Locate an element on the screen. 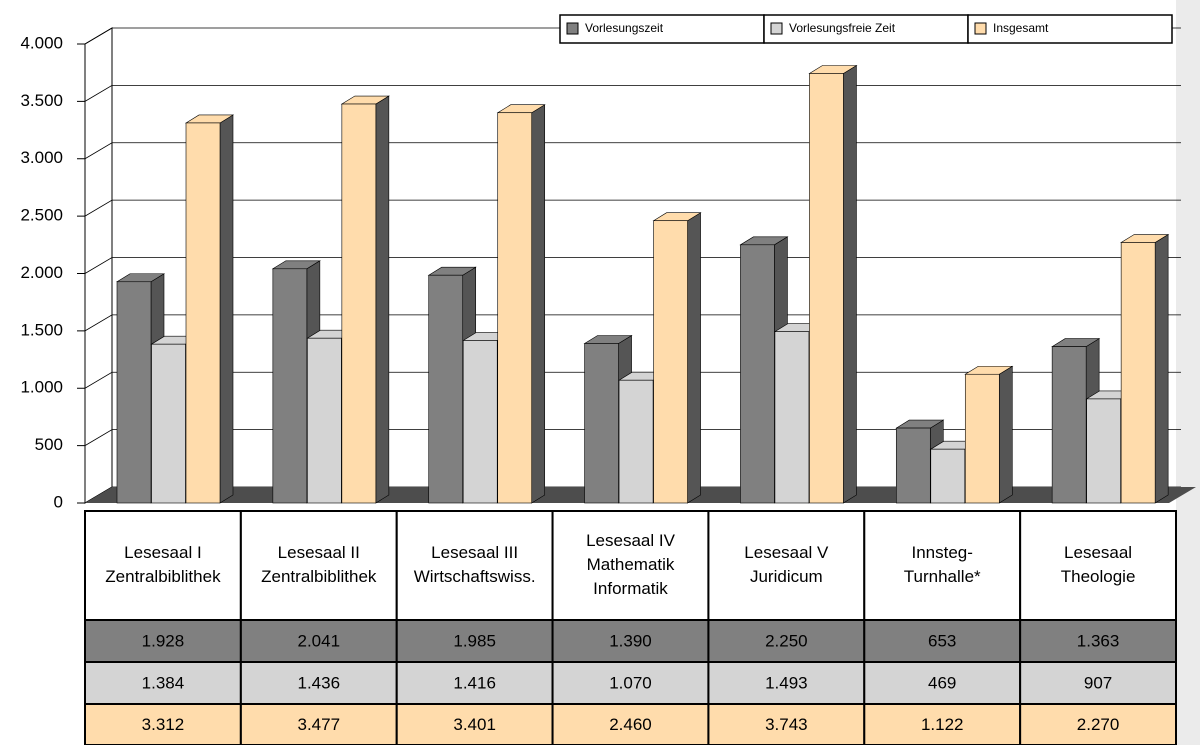  data-label: 3.312 is located at coordinates (163, 724).